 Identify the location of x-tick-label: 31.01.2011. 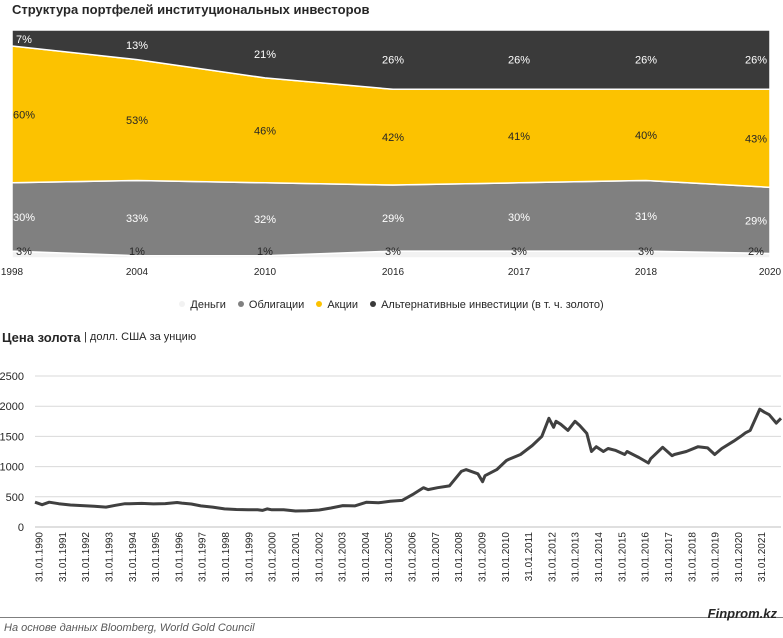
(529, 557).